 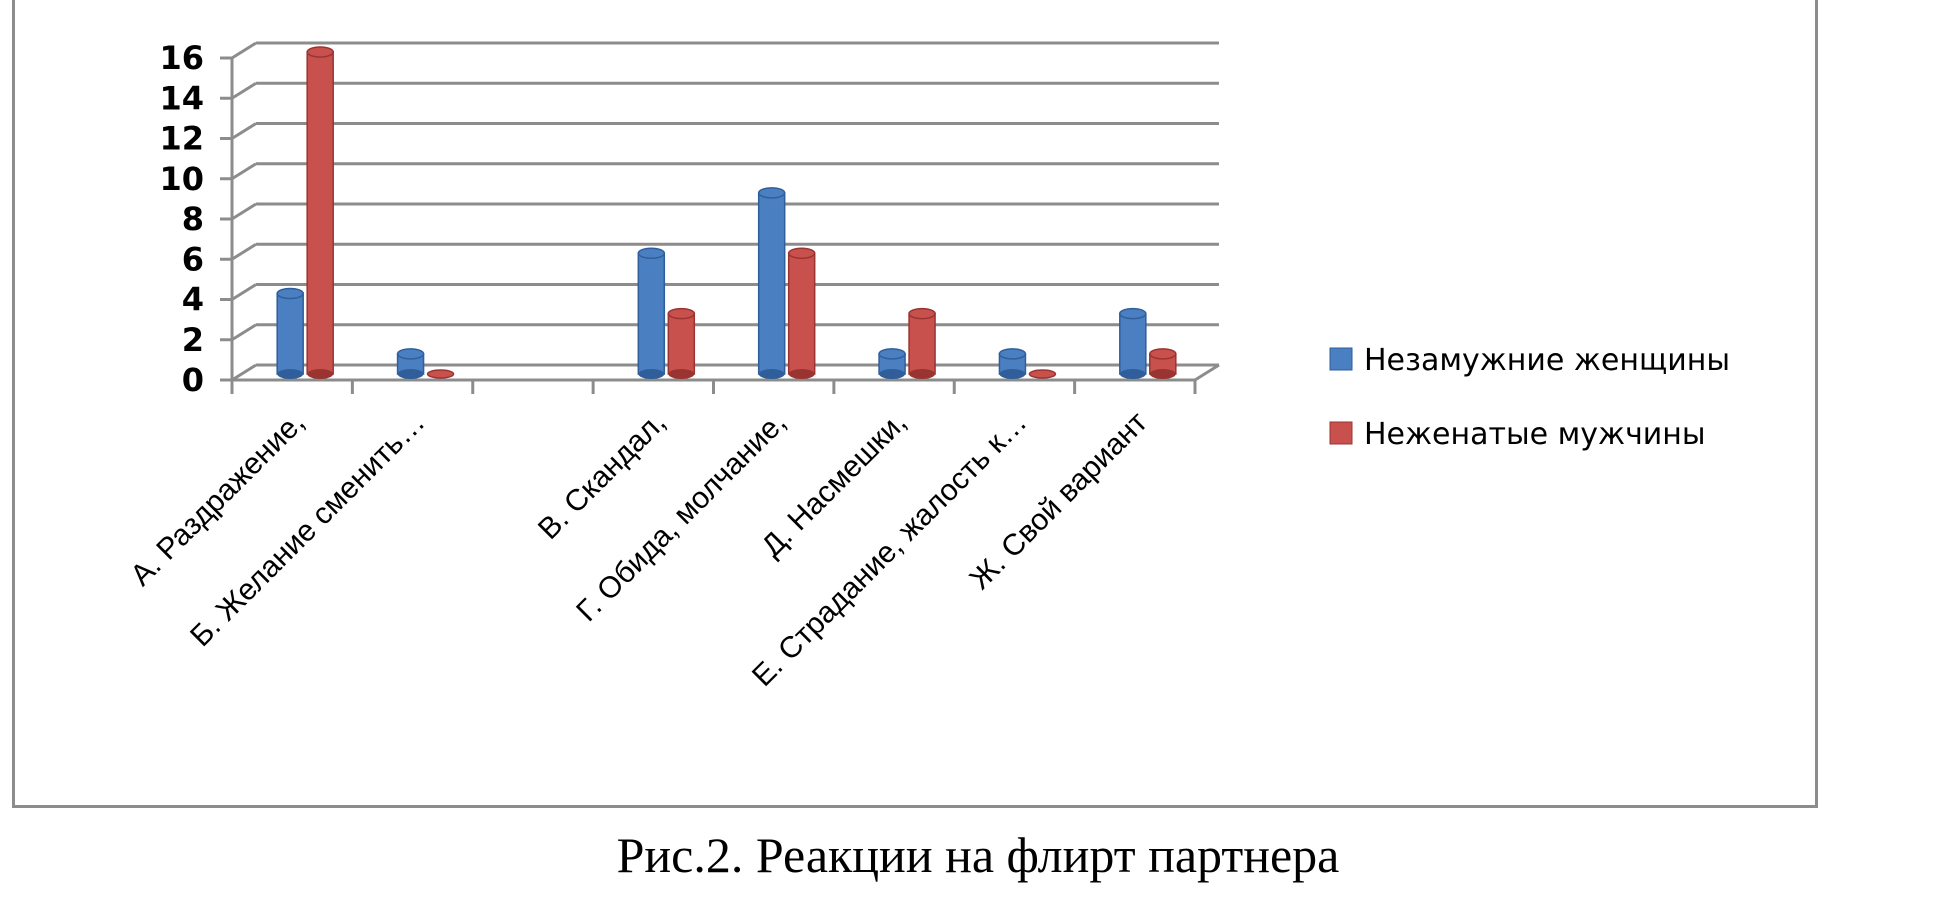 I want to click on legend-label-1: Незамужние женщины, so click(x=1547, y=360).